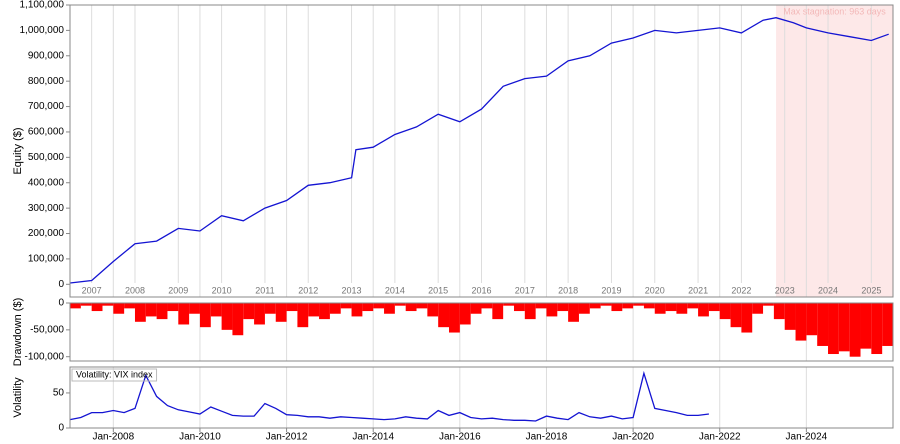 Image resolution: width=900 pixels, height=444 pixels. I want to click on x-tick-label: 2024, so click(828, 290).